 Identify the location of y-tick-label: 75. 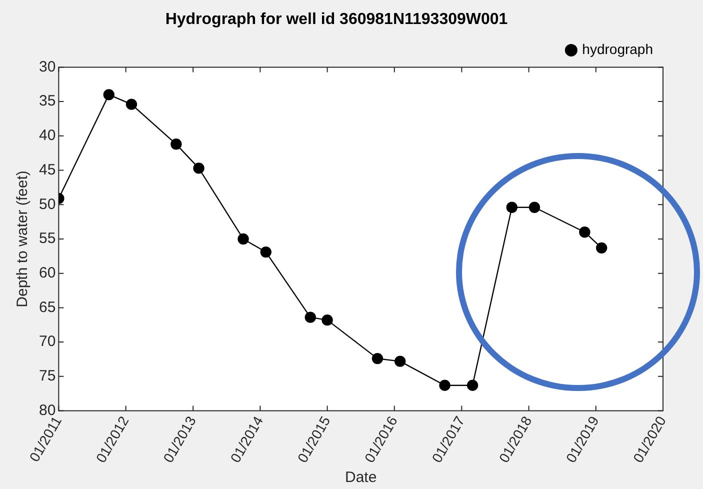
(47, 376).